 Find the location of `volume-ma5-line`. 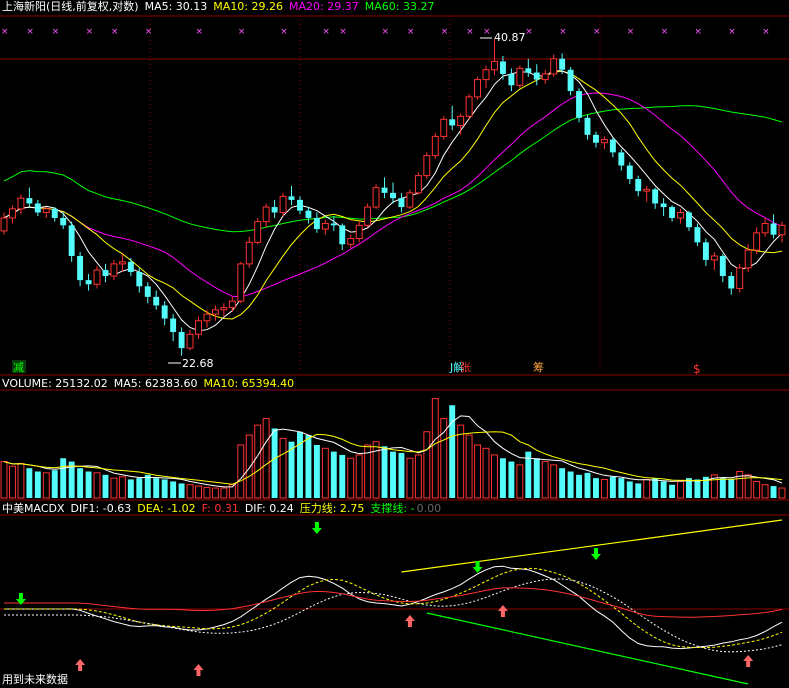

volume-ma5-line is located at coordinates (393, 451).